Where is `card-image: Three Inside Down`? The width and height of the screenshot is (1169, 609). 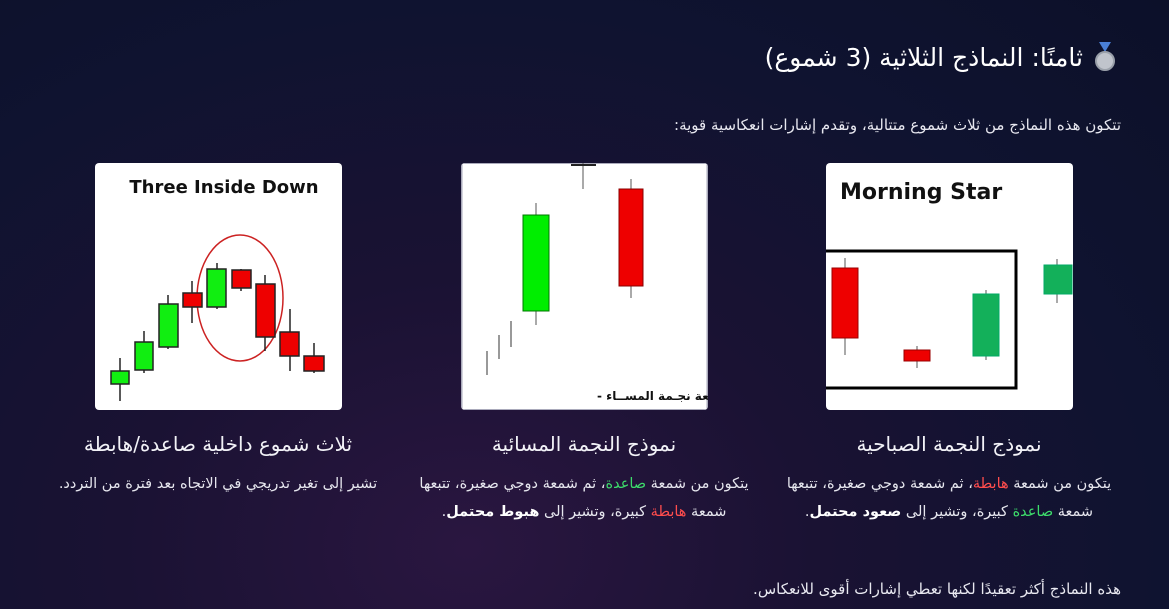
card-image: Three Inside Down is located at coordinates (218, 286).